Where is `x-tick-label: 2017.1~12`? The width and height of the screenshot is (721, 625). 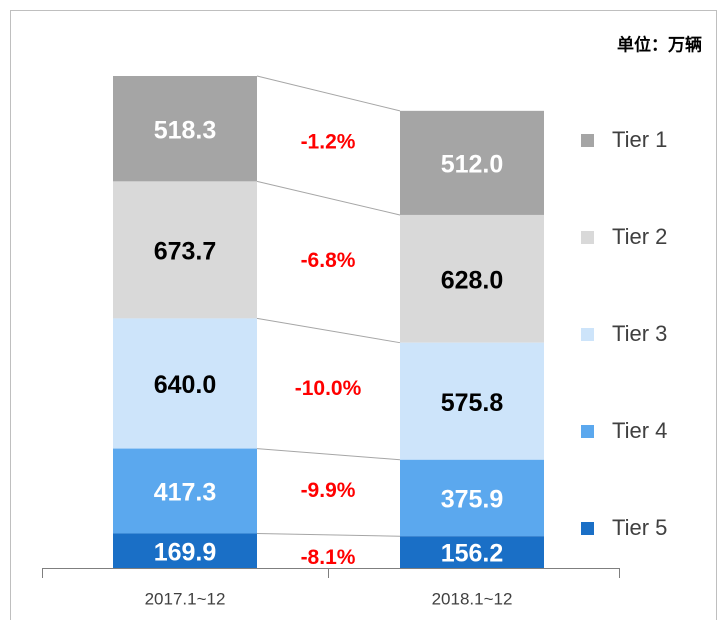 x-tick-label: 2017.1~12 is located at coordinates (185, 598).